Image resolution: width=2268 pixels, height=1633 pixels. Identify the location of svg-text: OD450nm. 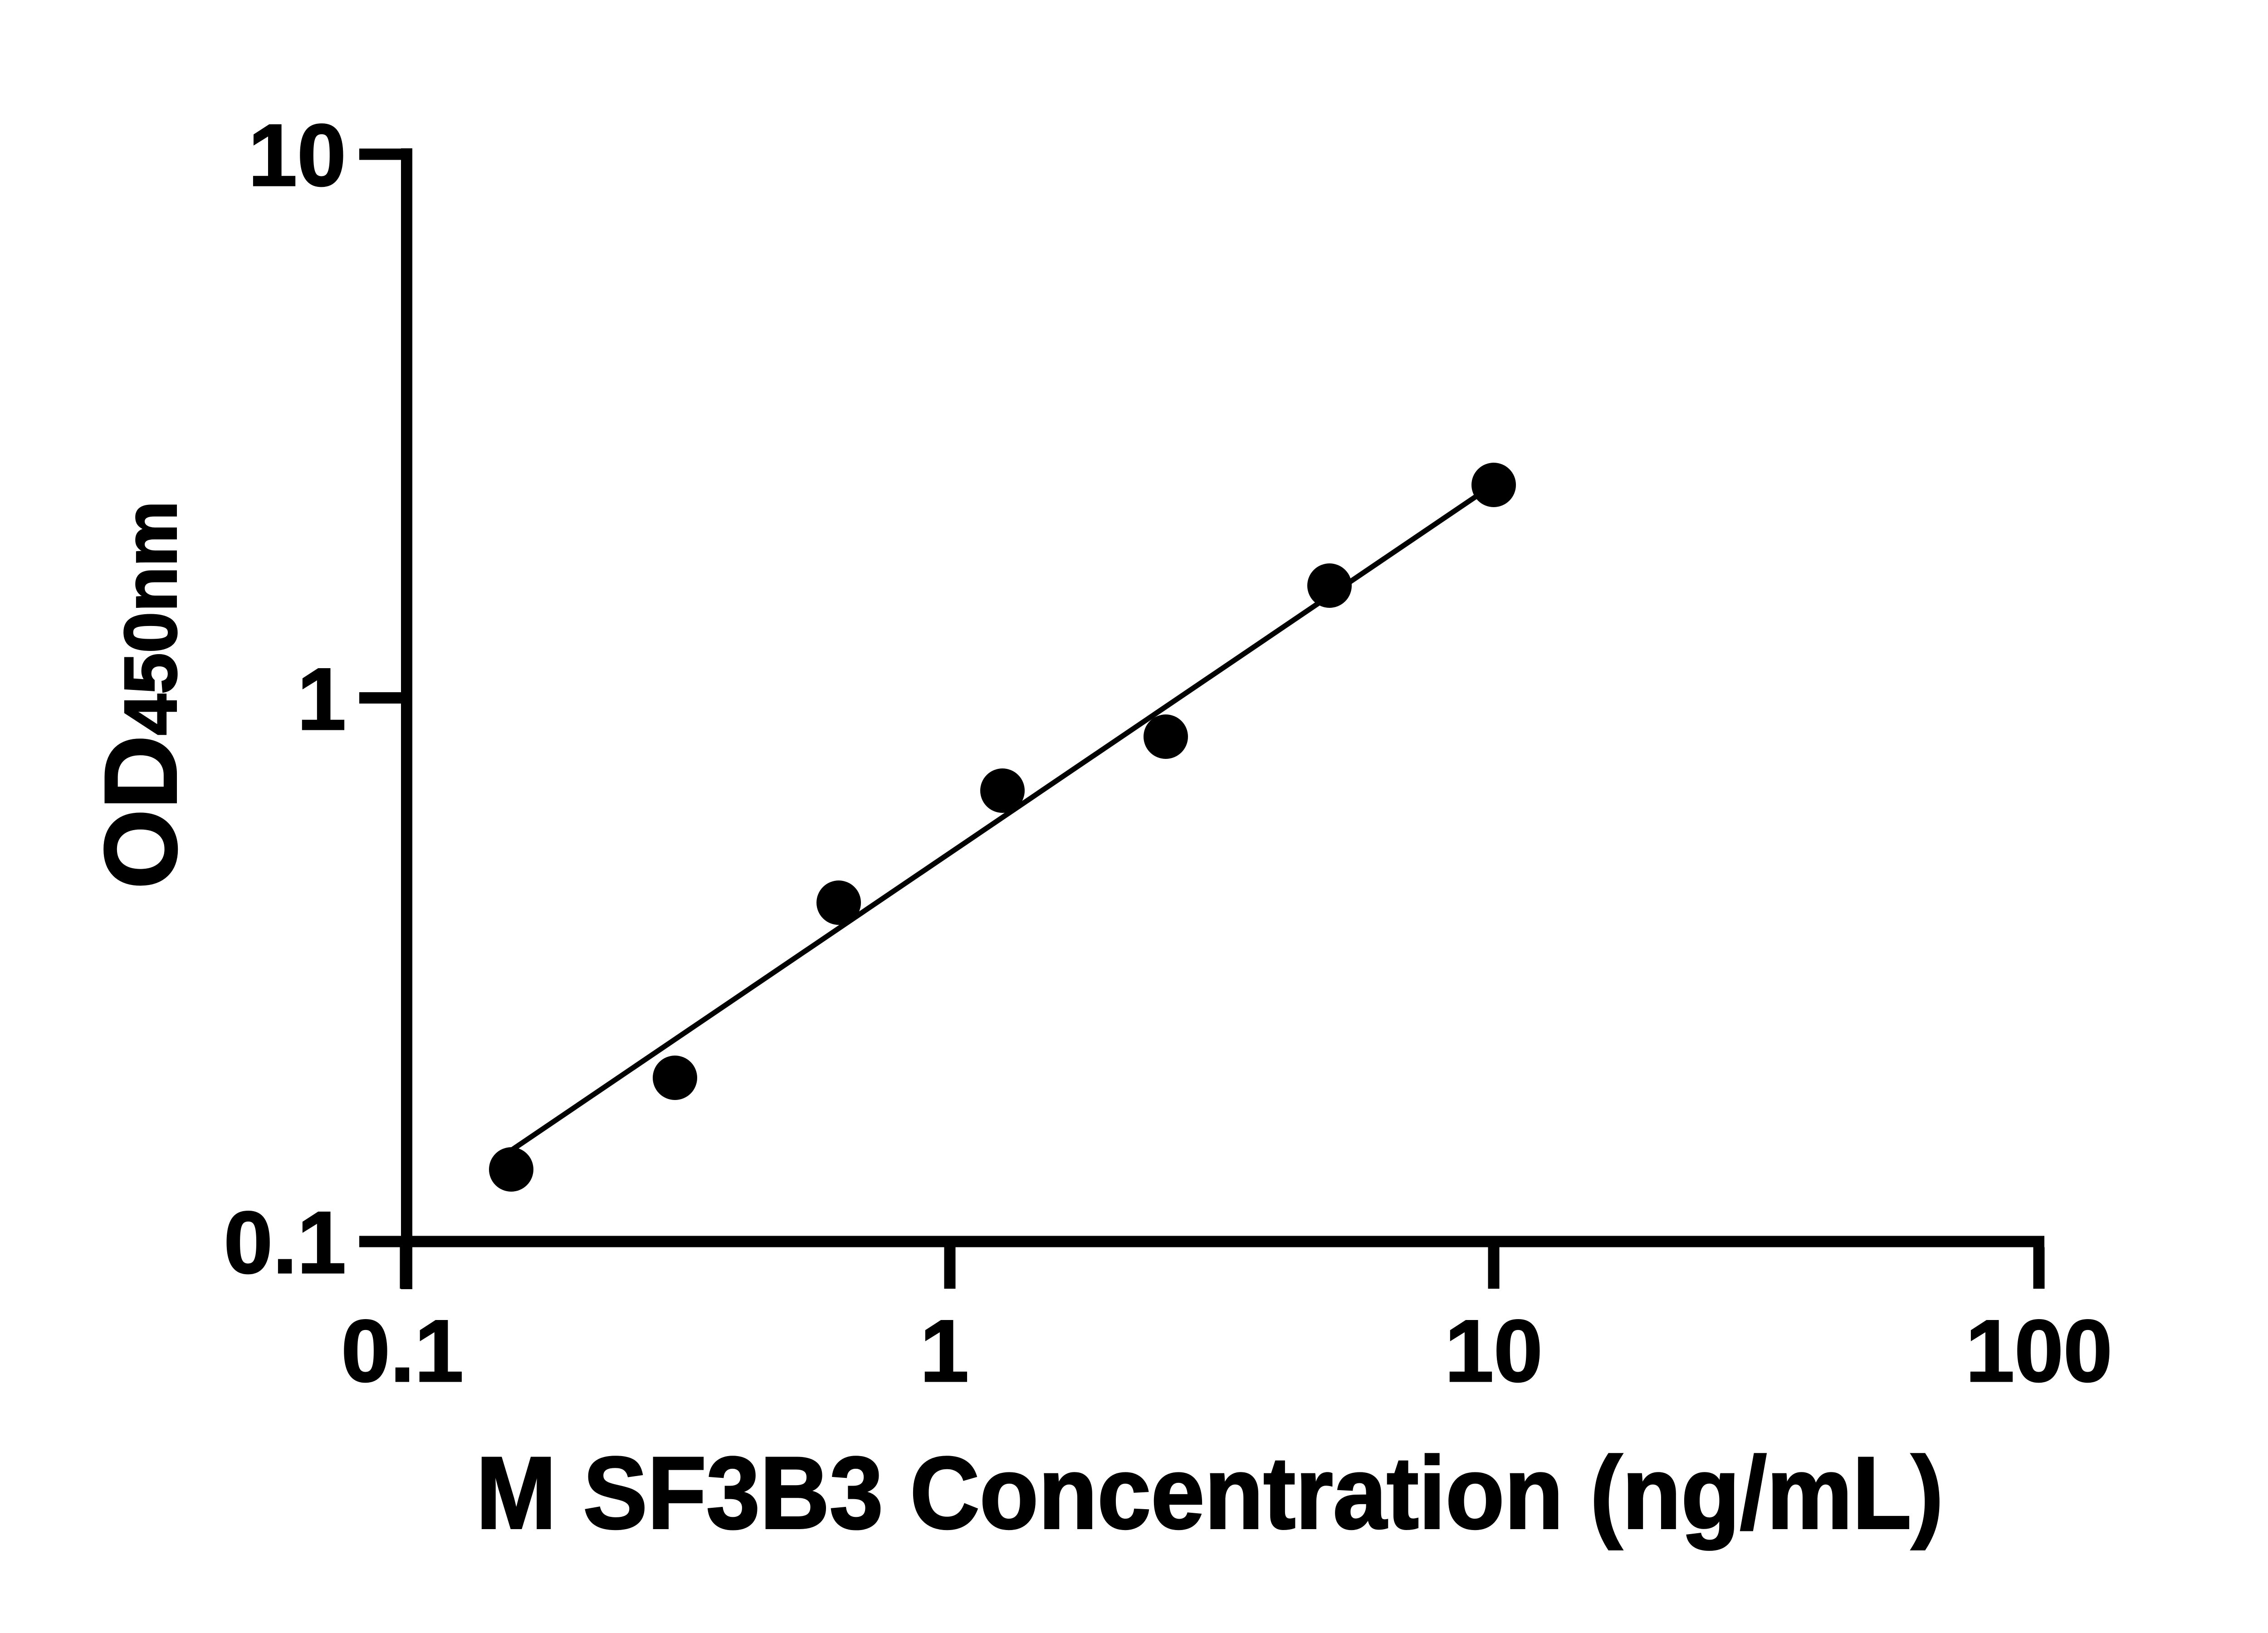
(140, 695).